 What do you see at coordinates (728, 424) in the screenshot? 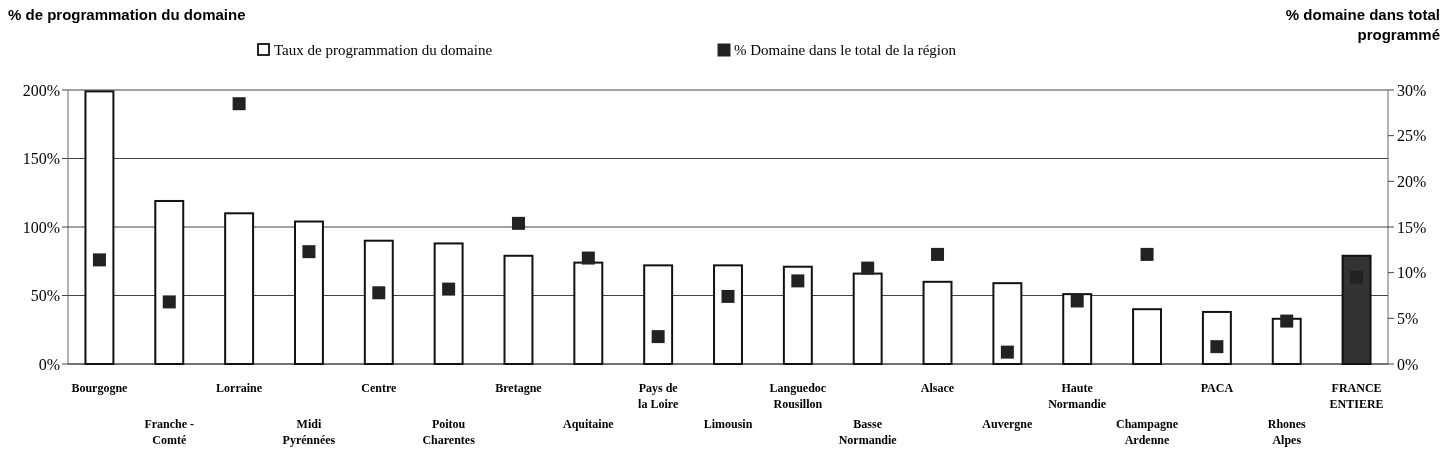
I see `x-tick-label: Limousin` at bounding box center [728, 424].